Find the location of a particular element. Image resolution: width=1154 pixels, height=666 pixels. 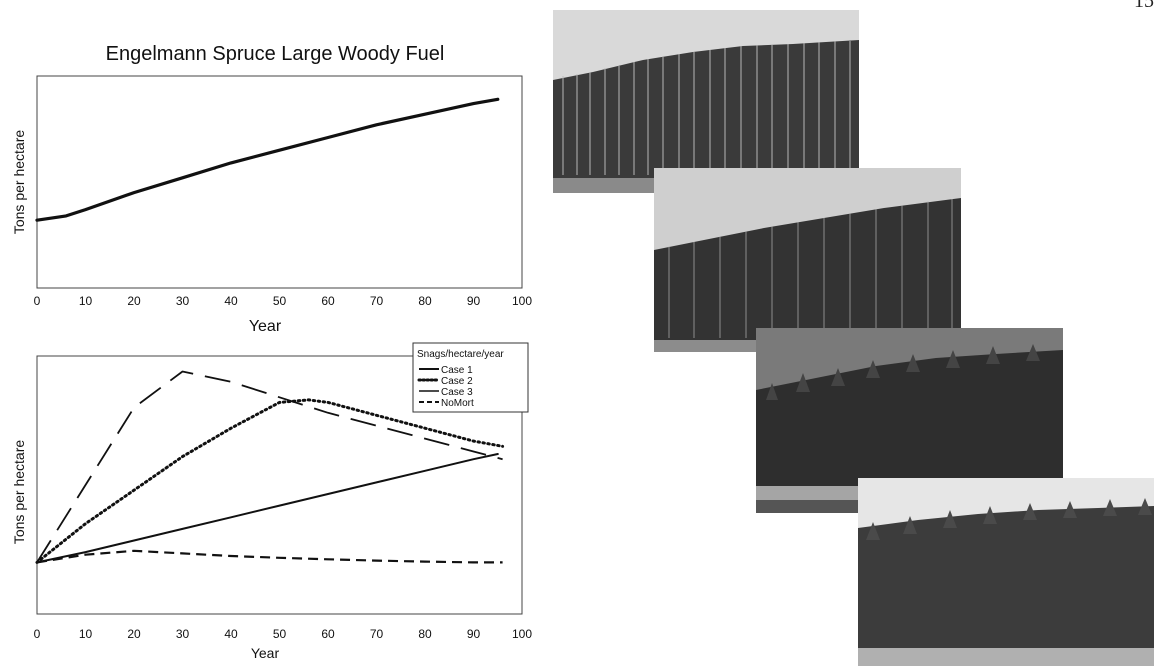

chart-title: Engelmann Spruce Large Woody Fuel is located at coordinates (275, 54).